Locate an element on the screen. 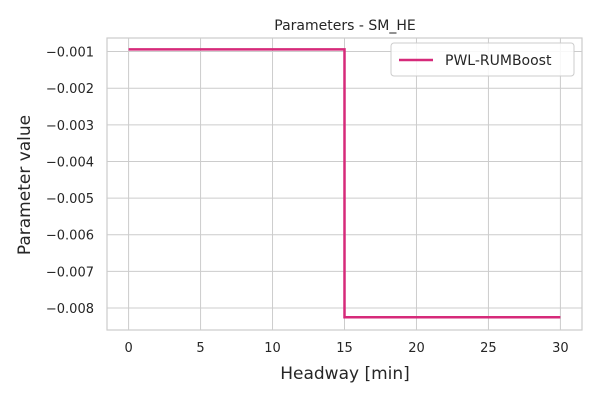 The image size is (600, 400). y-tick-label: −0.003 is located at coordinates (70, 126).